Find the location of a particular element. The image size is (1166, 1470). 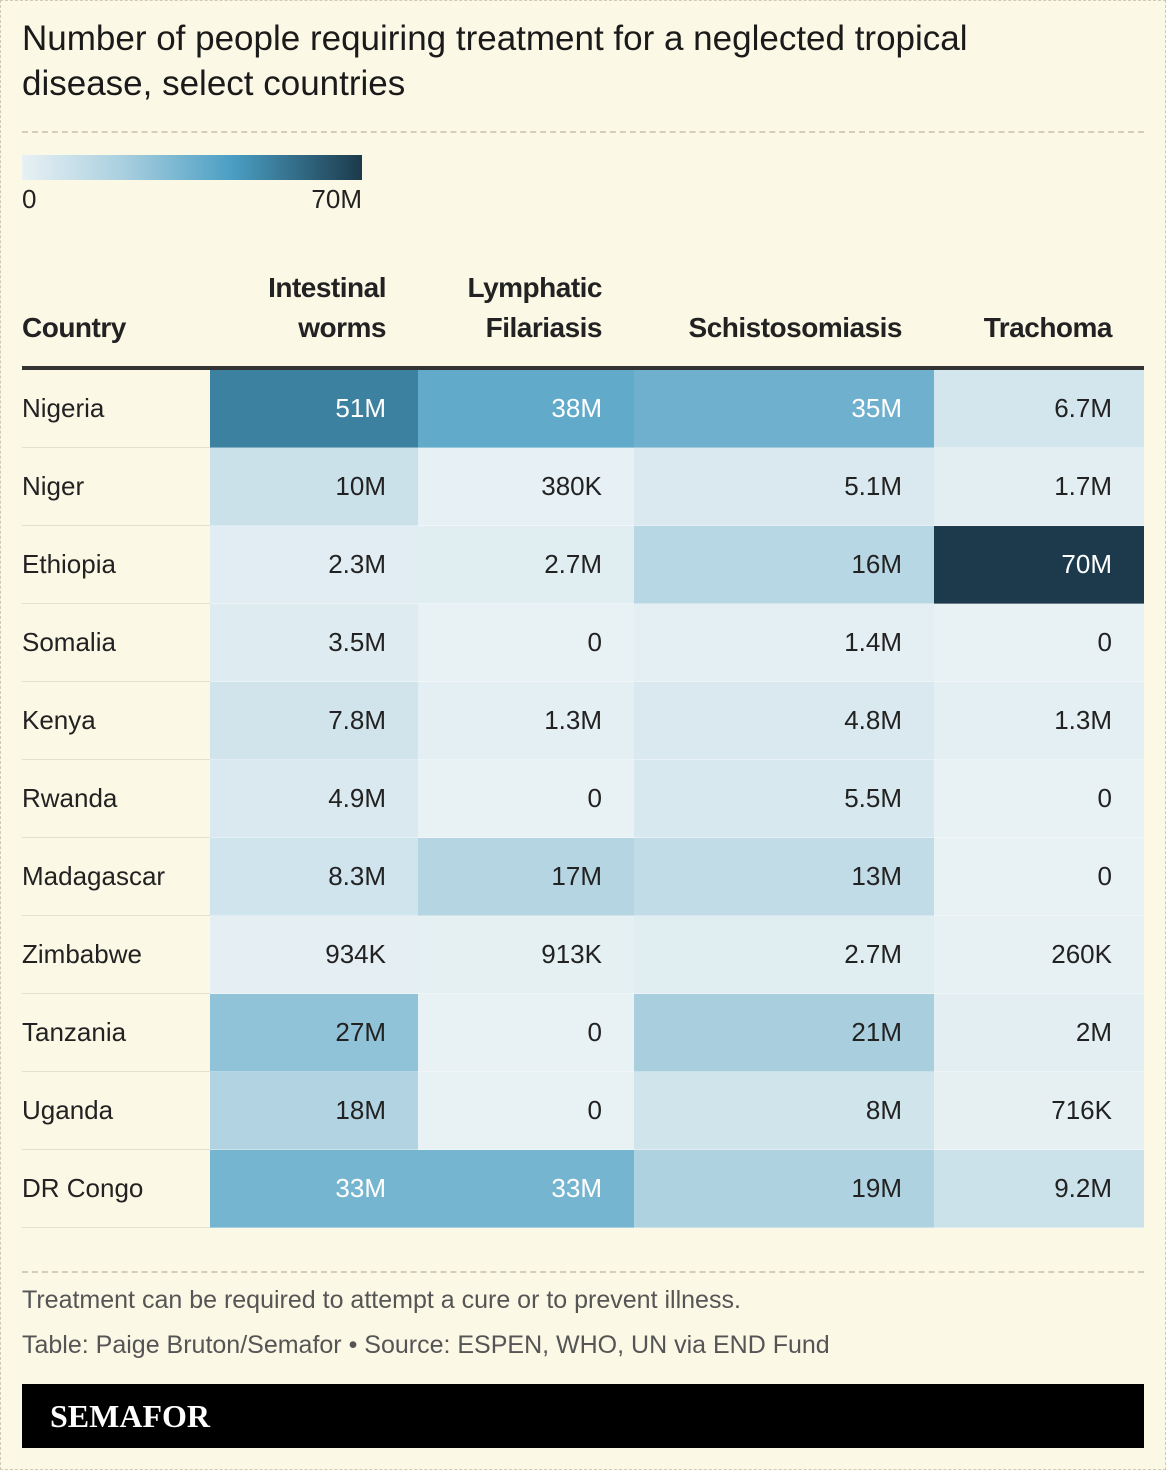

cell: 5.1M is located at coordinates (784, 486).